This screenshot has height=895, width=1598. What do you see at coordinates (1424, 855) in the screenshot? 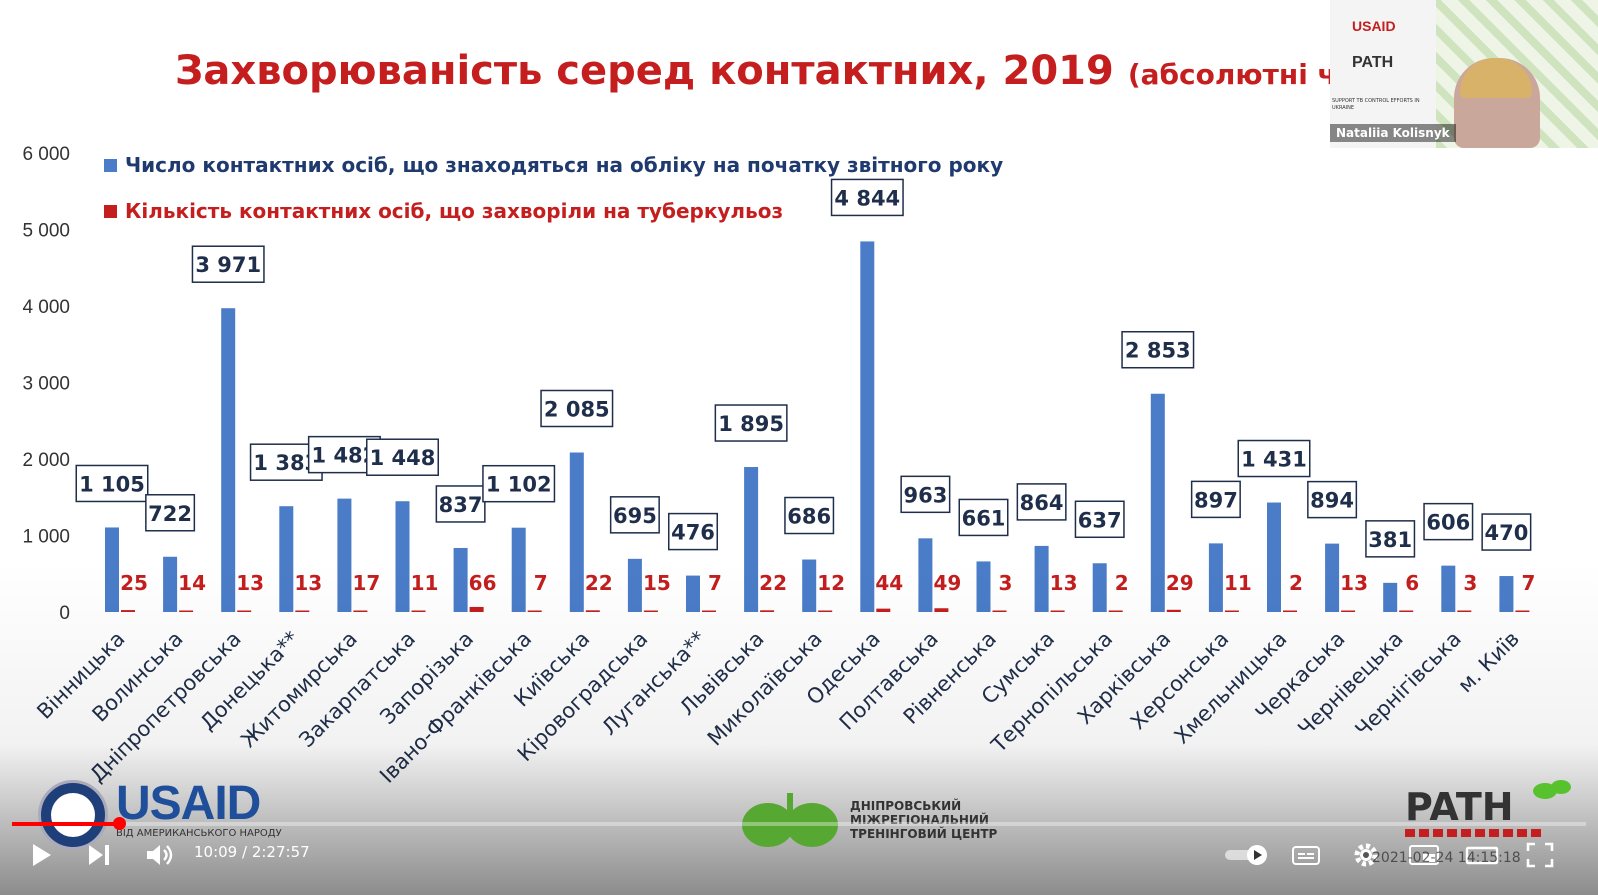
I see `miniplayer-button` at bounding box center [1424, 855].